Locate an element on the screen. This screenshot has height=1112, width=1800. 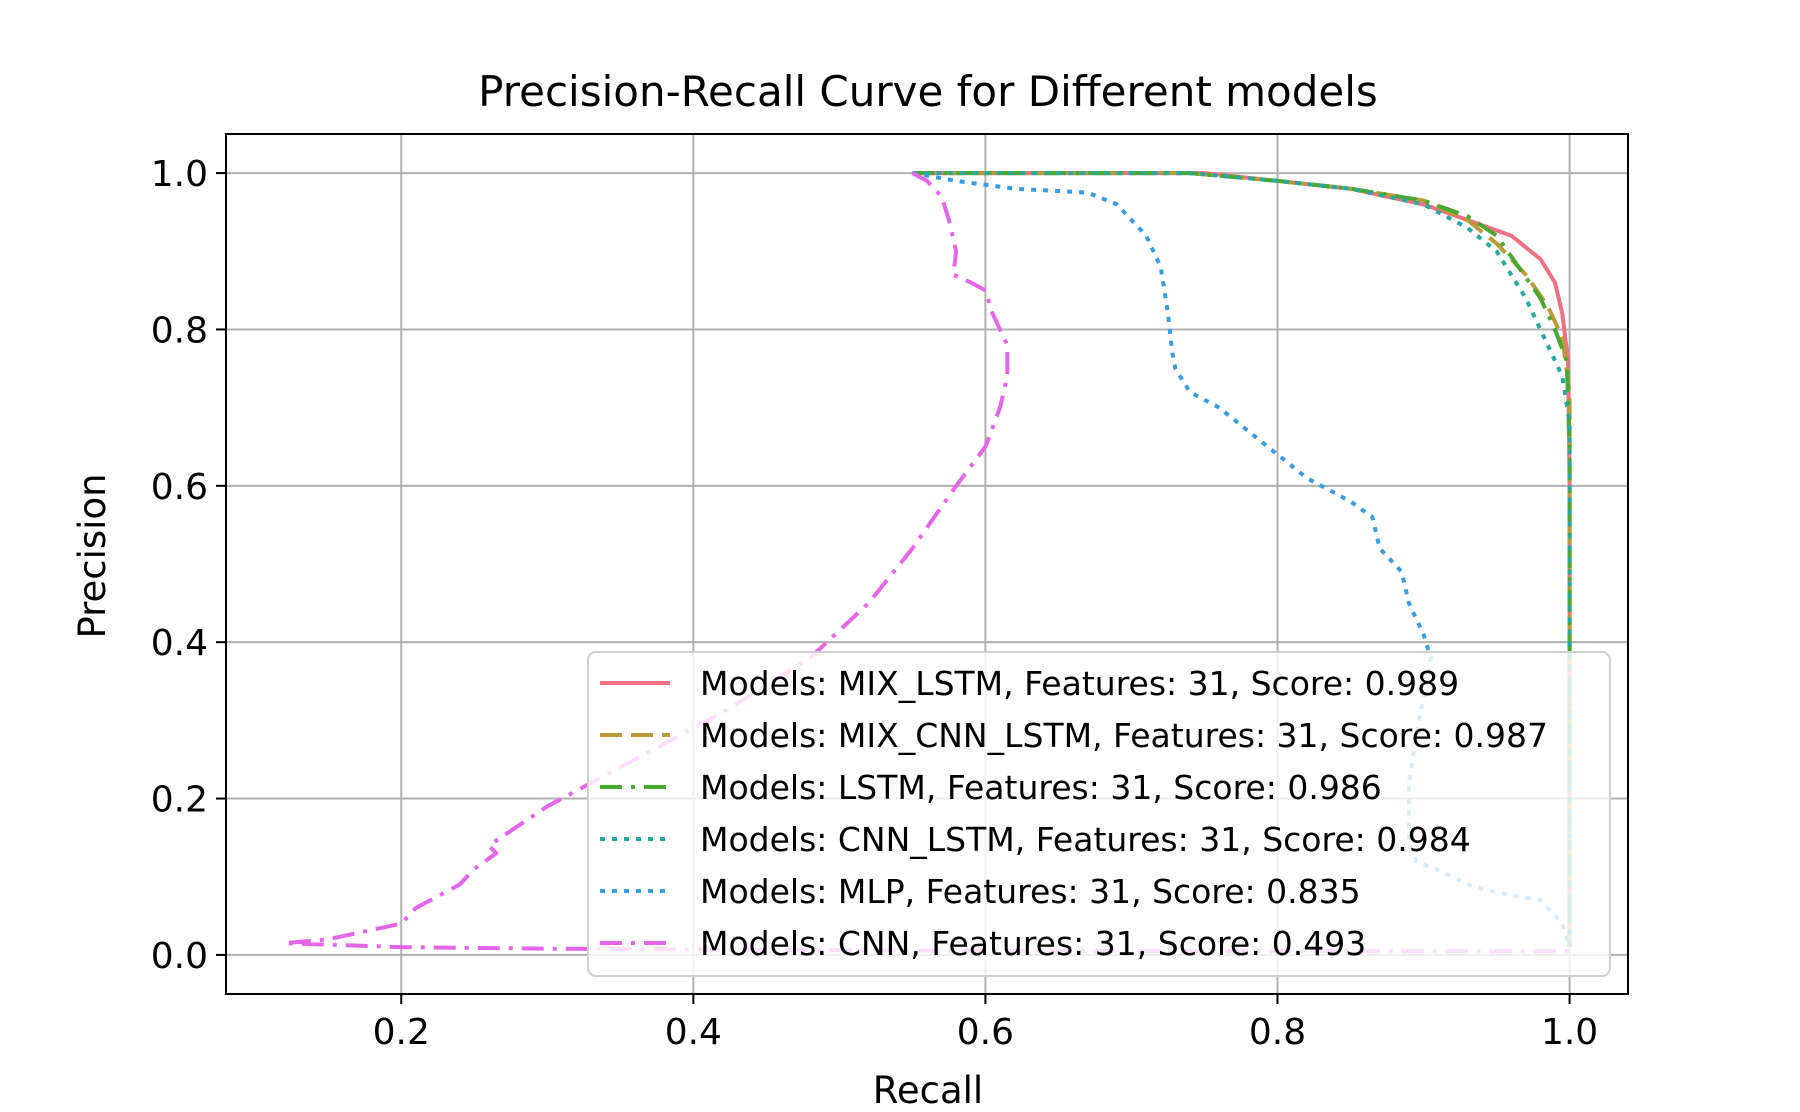
x-ticks: 0.2 0.4 0.6 0.8 1.0 is located at coordinates (985, 1023).